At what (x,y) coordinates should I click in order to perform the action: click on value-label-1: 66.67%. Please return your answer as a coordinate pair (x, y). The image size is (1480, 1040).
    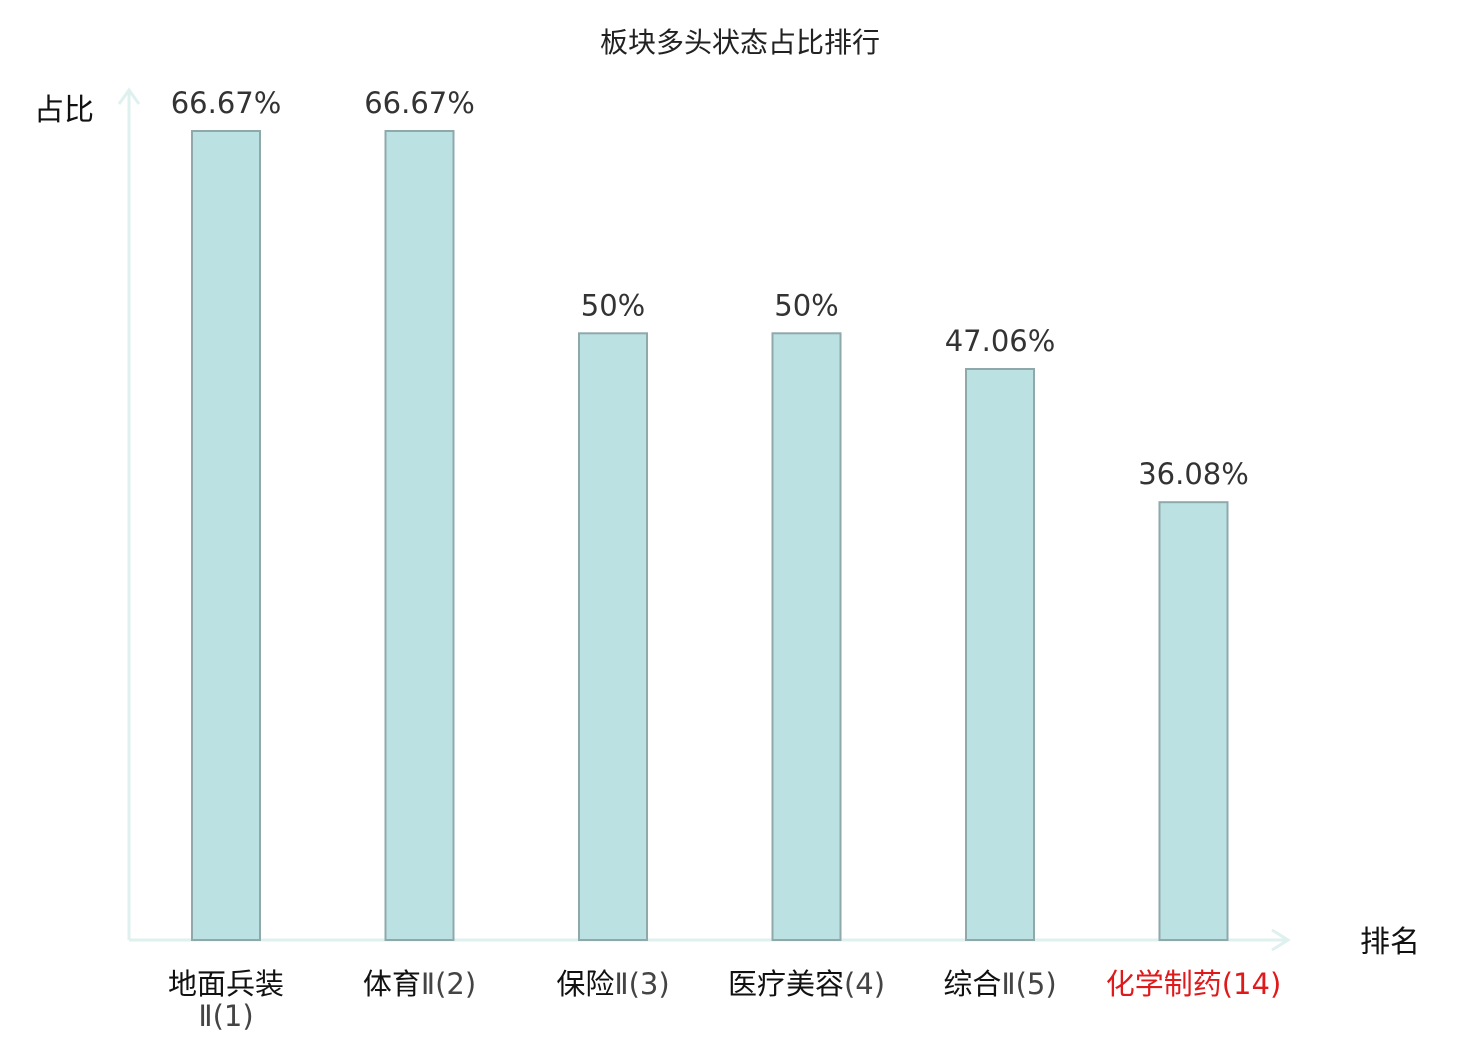
    Looking at the image, I should click on (226, 103).